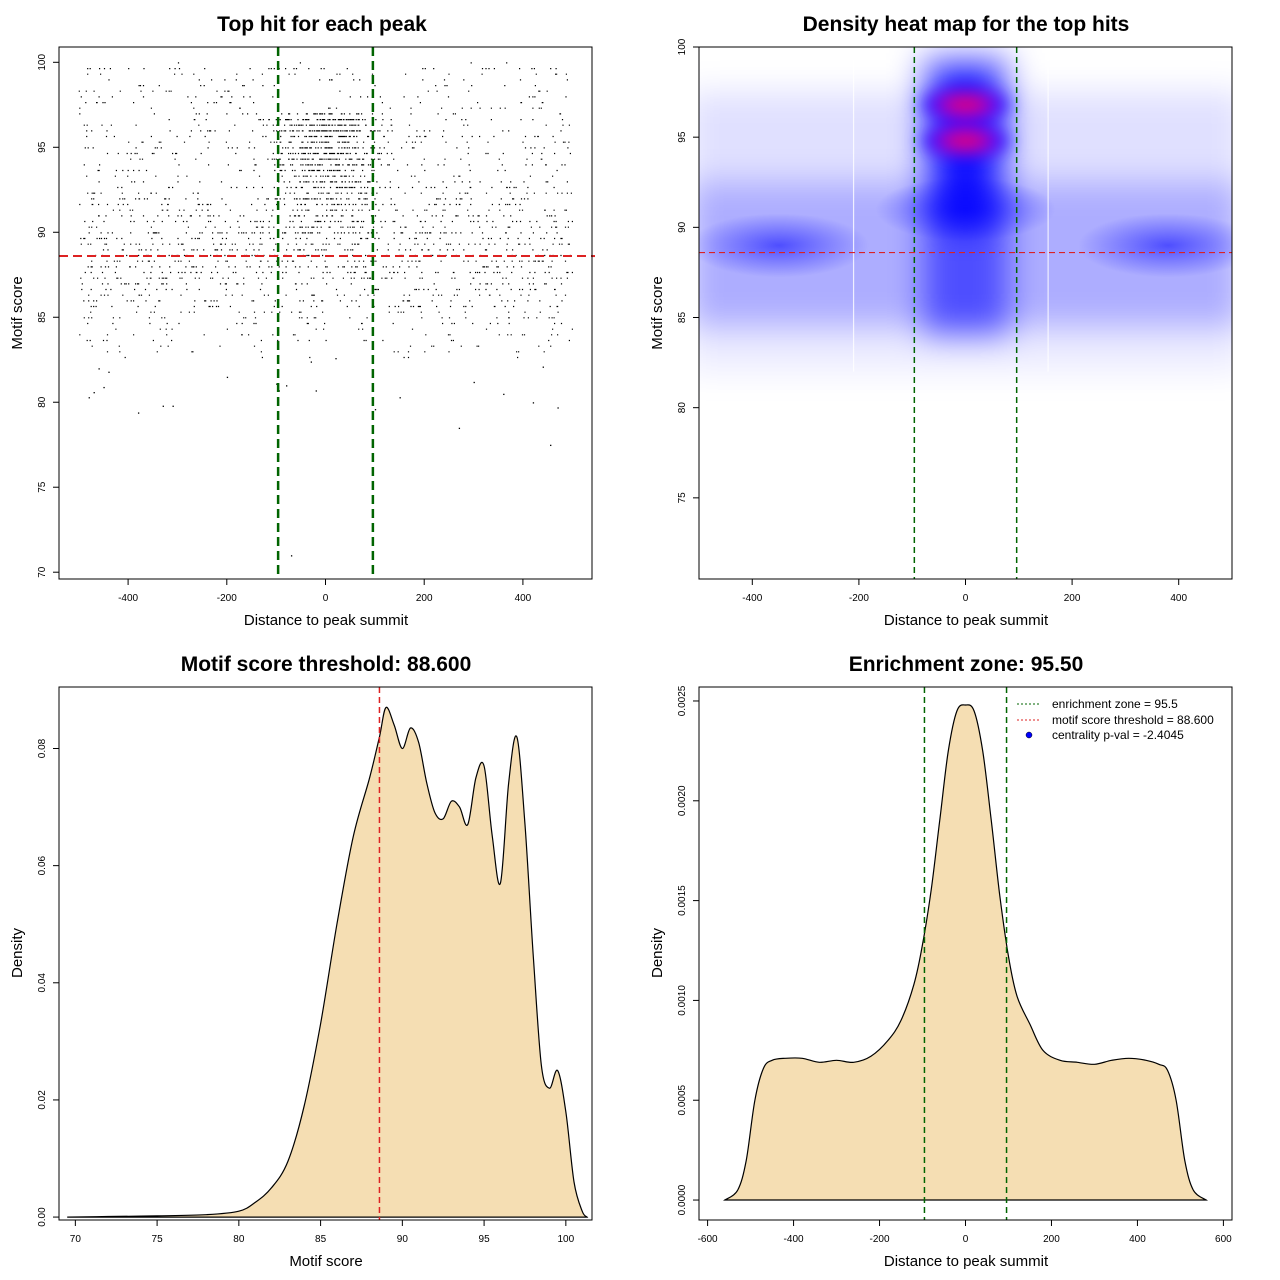  I want to click on scatter-y-axis-label: Motif score, so click(17, 312).